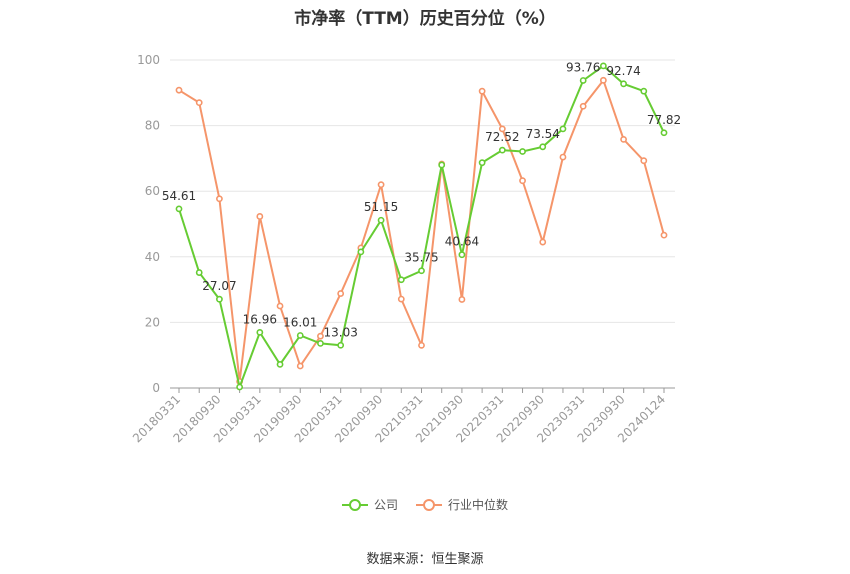  What do you see at coordinates (219, 286) in the screenshot?
I see `data-label: 27.07` at bounding box center [219, 286].